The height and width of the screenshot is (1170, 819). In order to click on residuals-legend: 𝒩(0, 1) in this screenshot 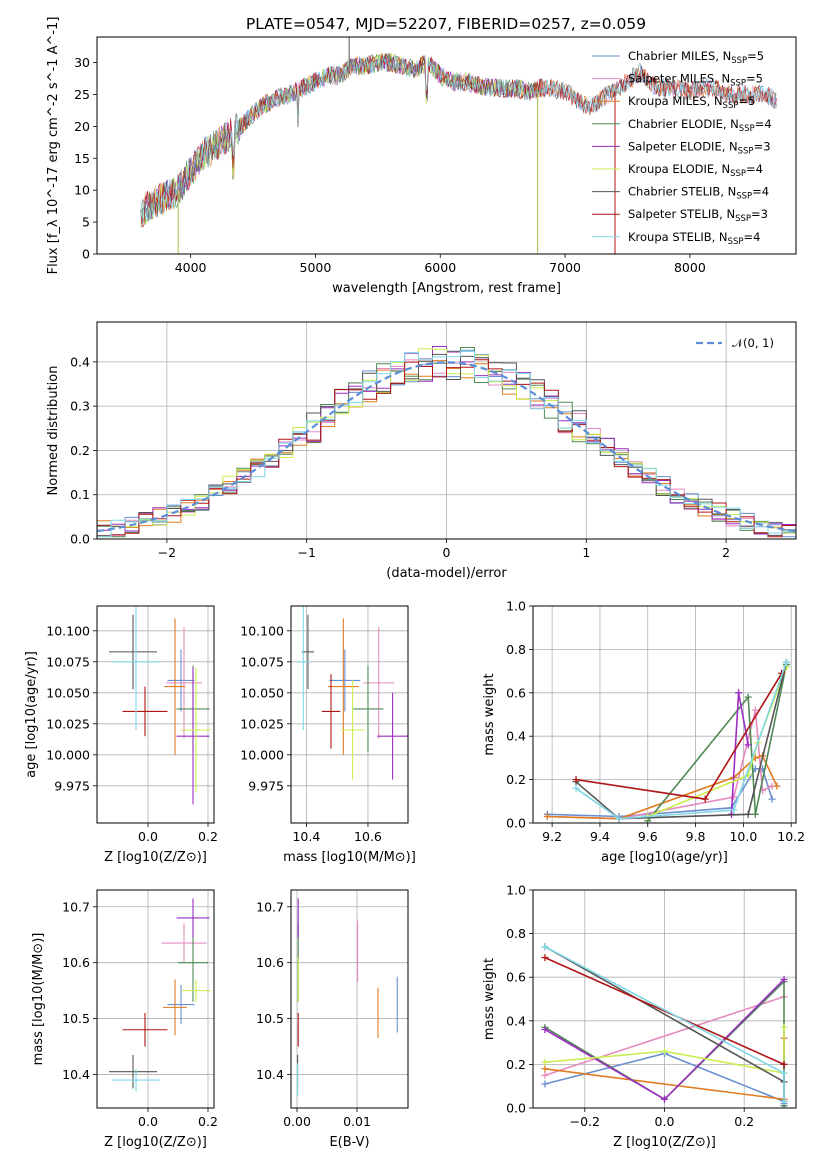, I will do `click(735, 343)`.